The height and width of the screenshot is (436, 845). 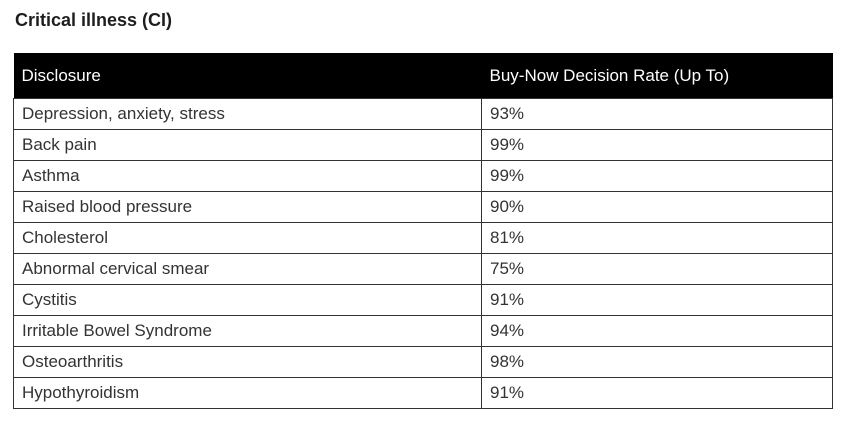 I want to click on table-row: Cholesterol 81%, so click(x=423, y=238).